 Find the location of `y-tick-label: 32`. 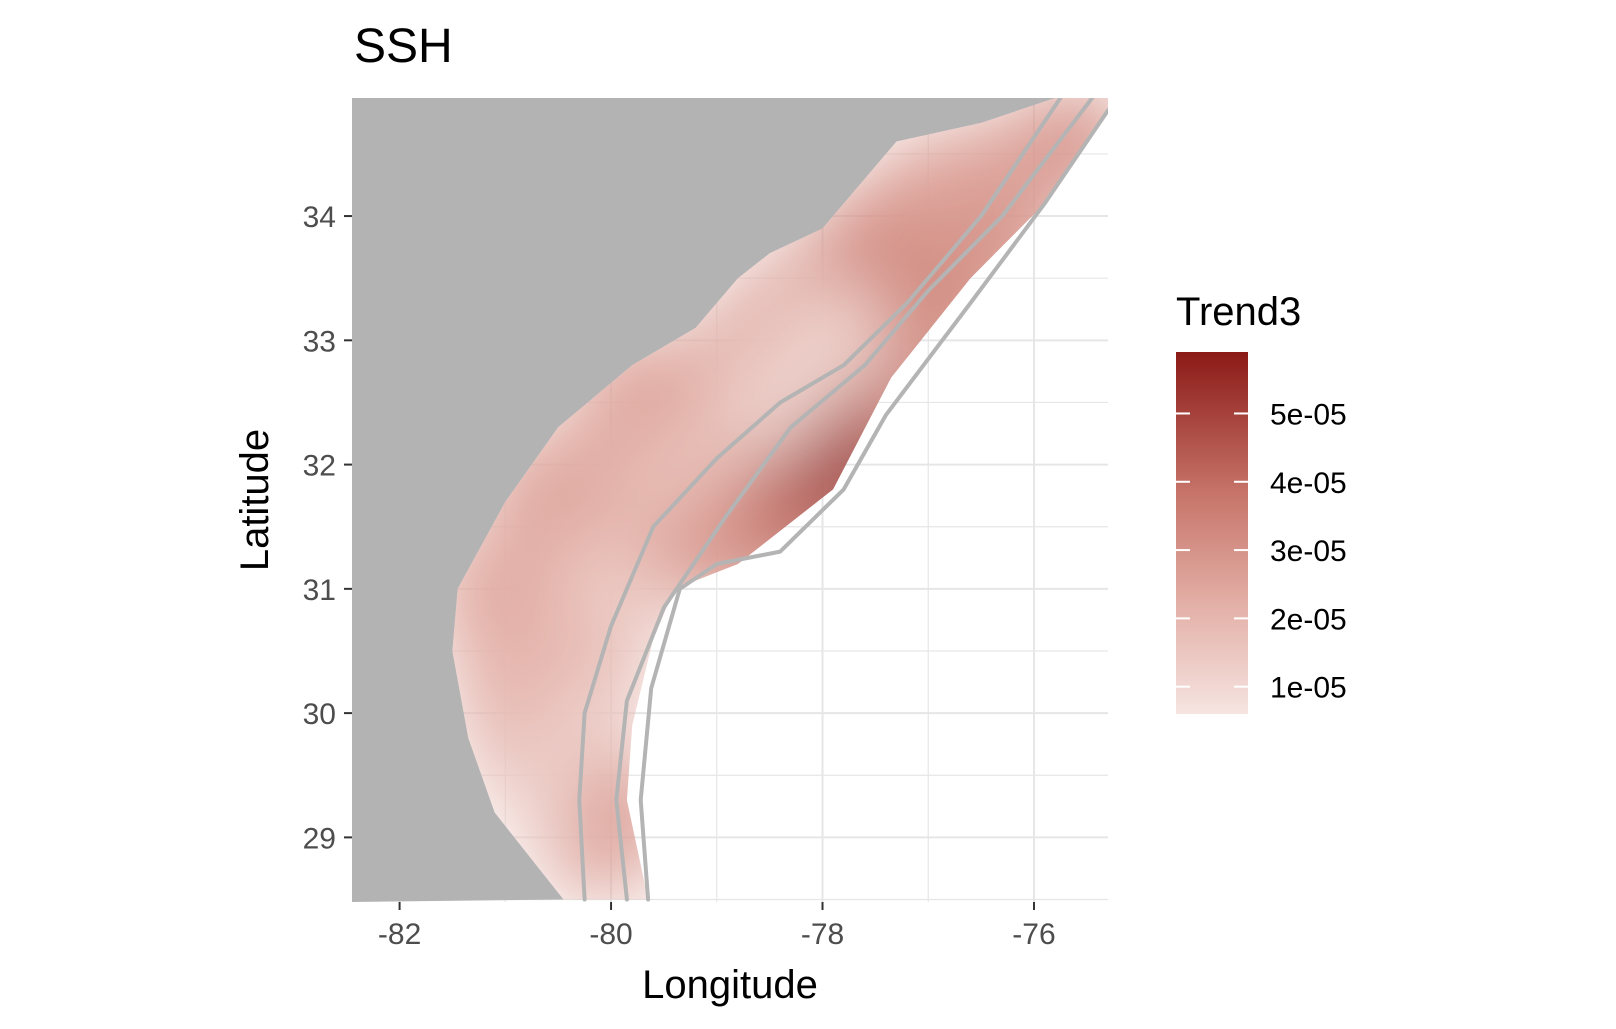

y-tick-label: 32 is located at coordinates (319, 466).